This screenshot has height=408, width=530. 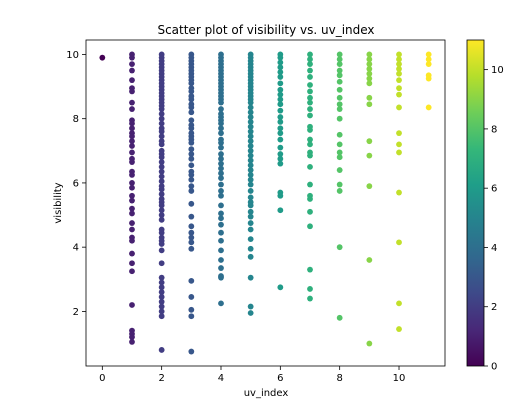 I want to click on x-tick-label: 6, so click(x=280, y=378).